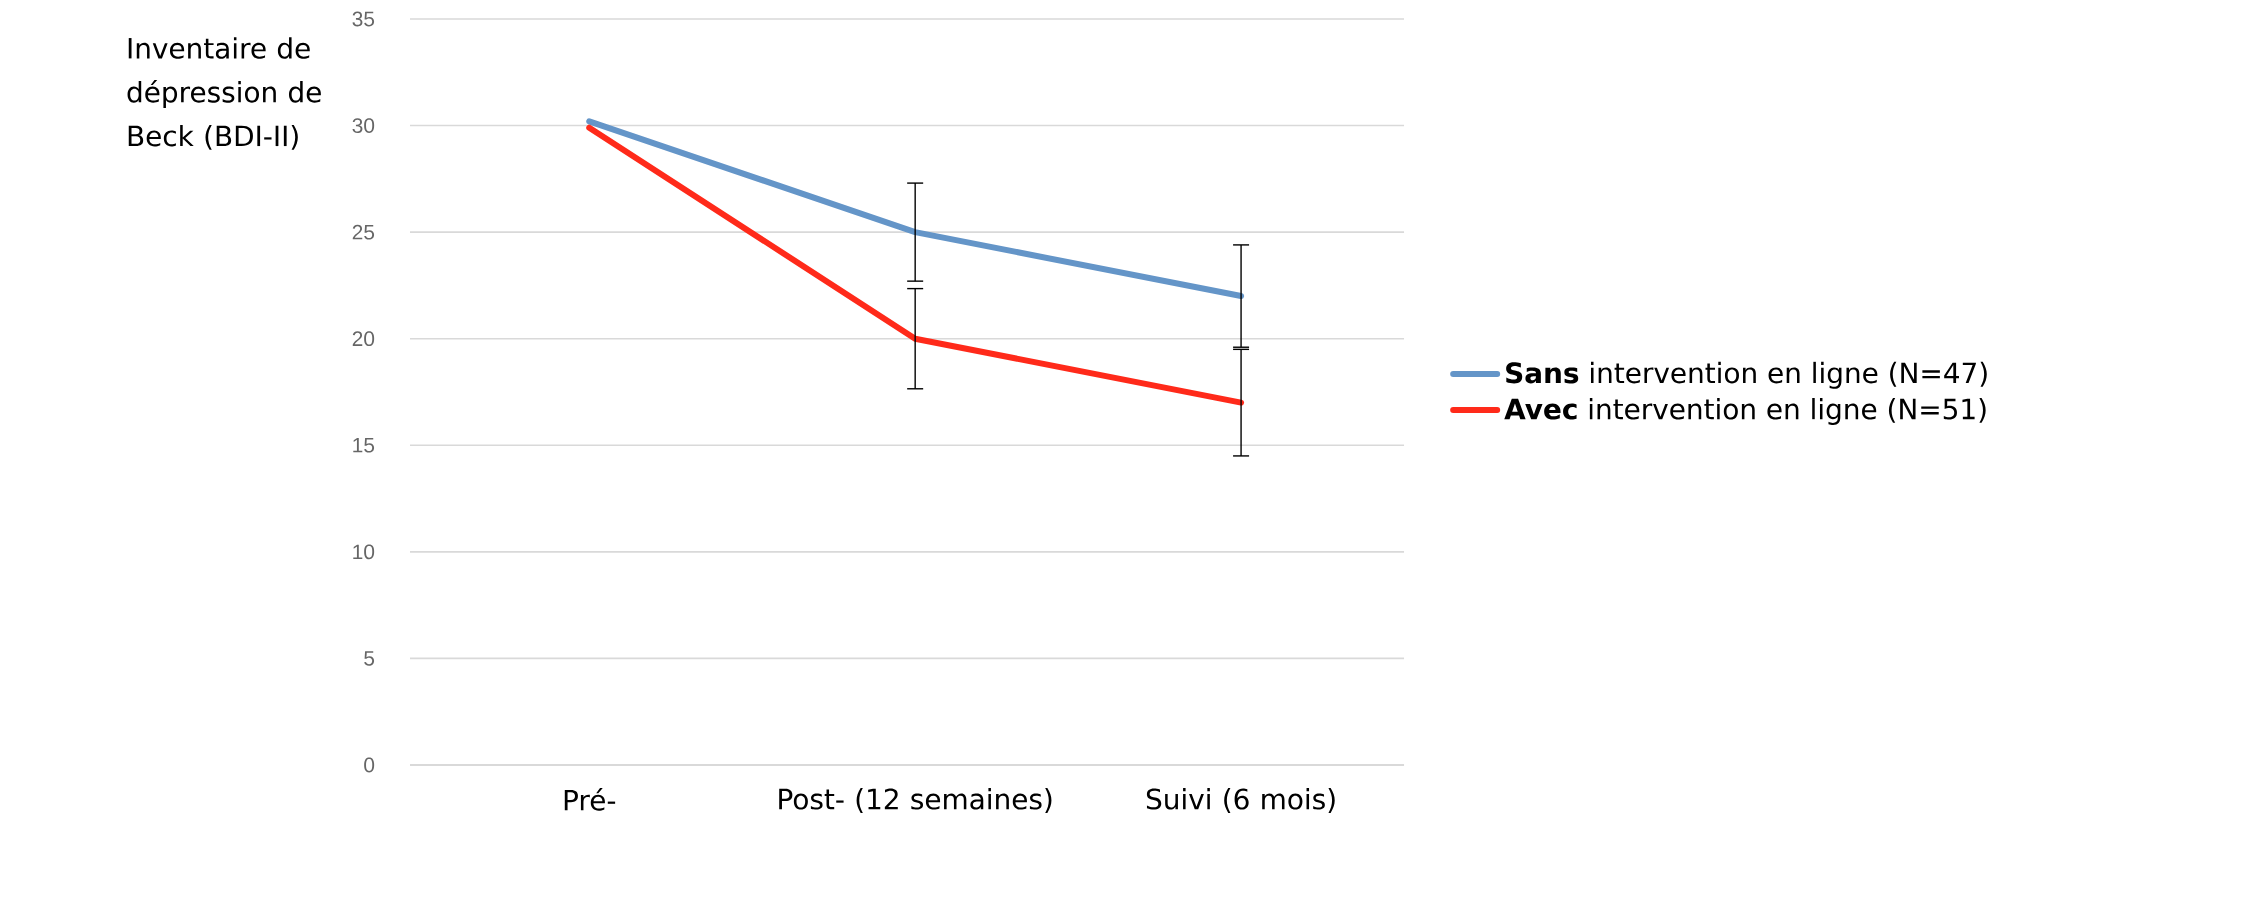 Image resolution: width=2259 pixels, height=903 pixels. Describe the element at coordinates (363, 125) in the screenshot. I see `y-tick-label: 30` at that location.